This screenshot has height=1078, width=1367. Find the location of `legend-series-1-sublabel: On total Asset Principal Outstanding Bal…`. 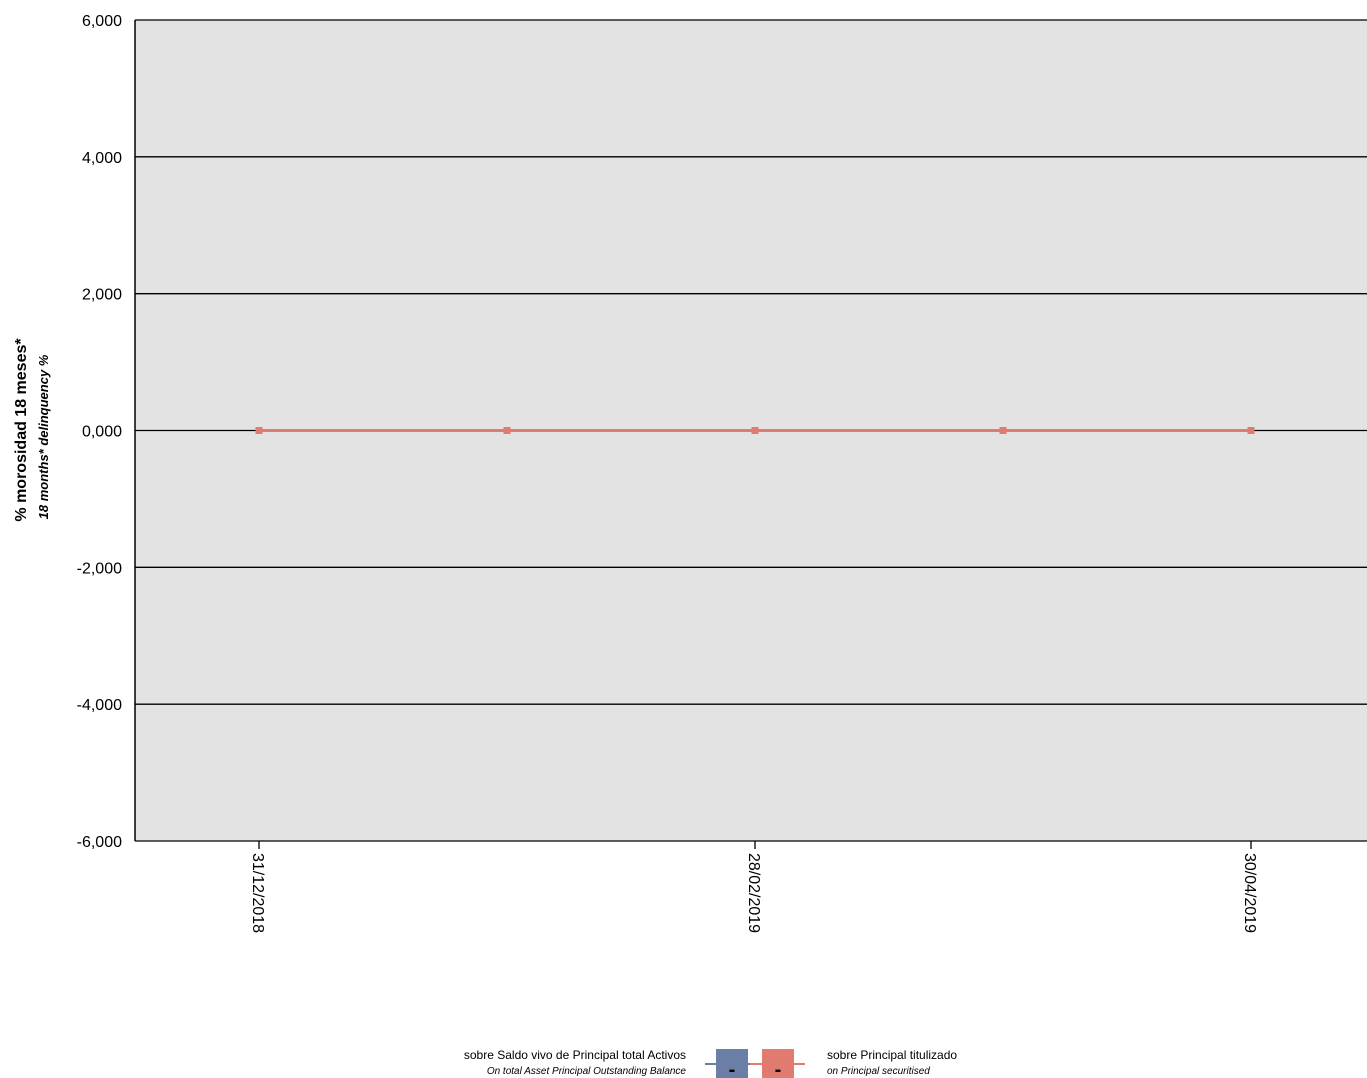

legend-series-1-sublabel: On total Asset Principal Outstanding Bal… is located at coordinates (587, 1071).